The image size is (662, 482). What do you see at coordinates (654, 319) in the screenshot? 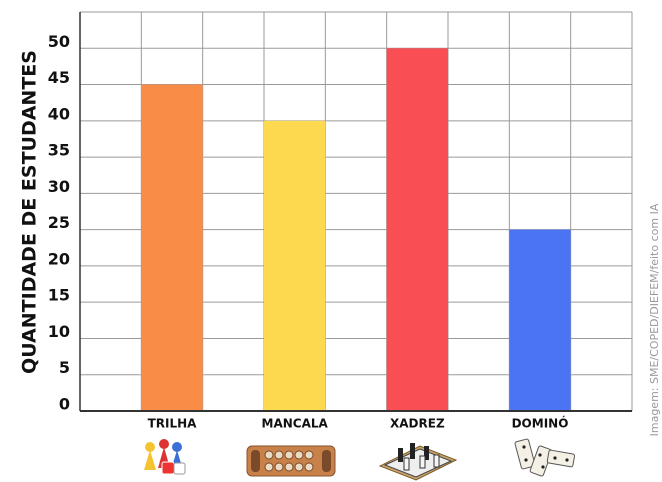
I see `image-credit: Imagem: SME/COPED/DIEFEM/feito com IA` at bounding box center [654, 319].